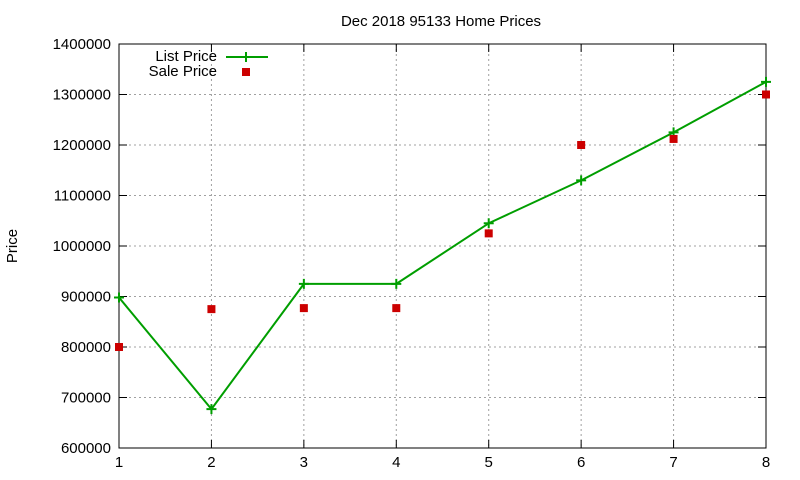 This screenshot has width=800, height=480. I want to click on y-tick-label: 900000, so click(86, 297).